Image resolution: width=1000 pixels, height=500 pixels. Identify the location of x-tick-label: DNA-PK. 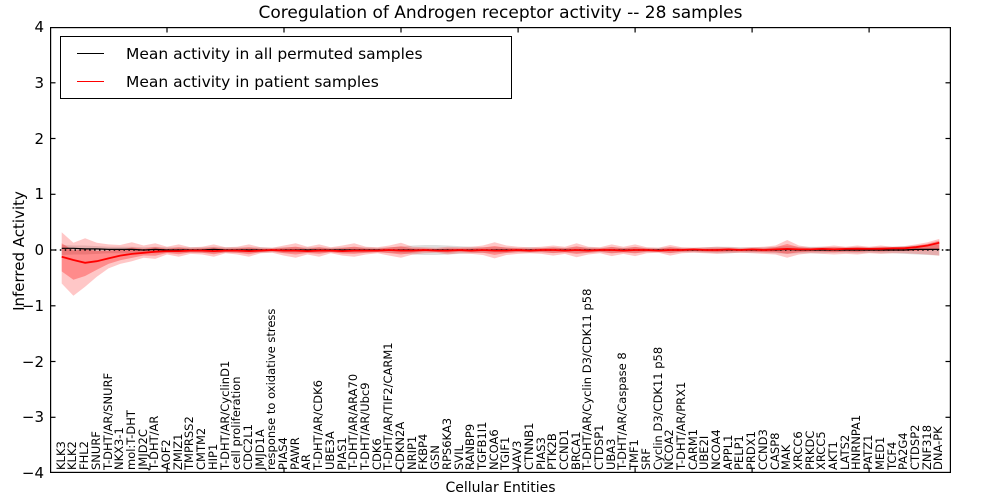
(938, 448).